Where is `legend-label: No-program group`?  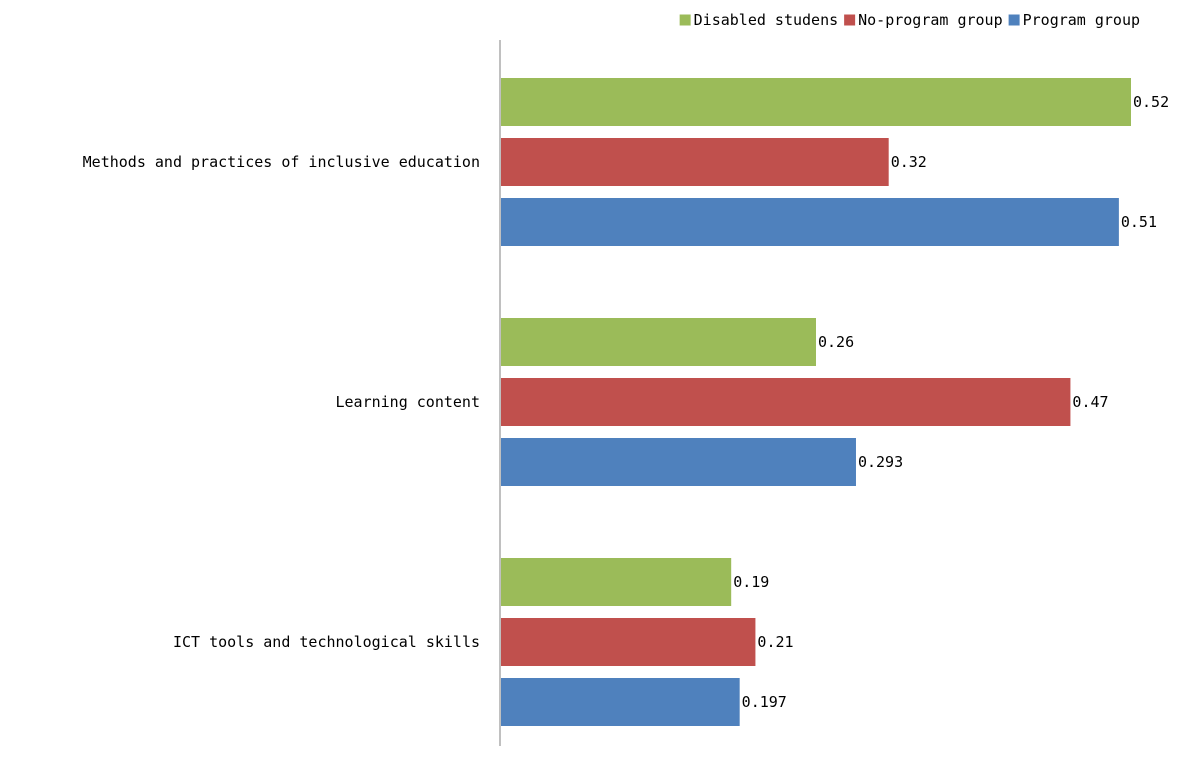
legend-label: No-program group is located at coordinates (930, 20).